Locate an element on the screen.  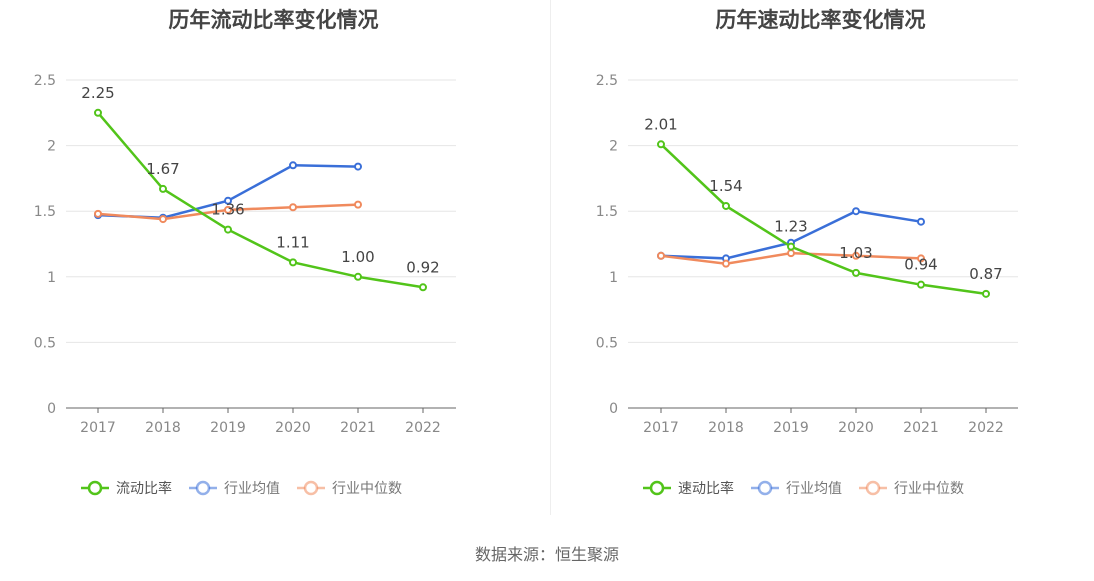
data-label: 1.03 is located at coordinates (855, 253).